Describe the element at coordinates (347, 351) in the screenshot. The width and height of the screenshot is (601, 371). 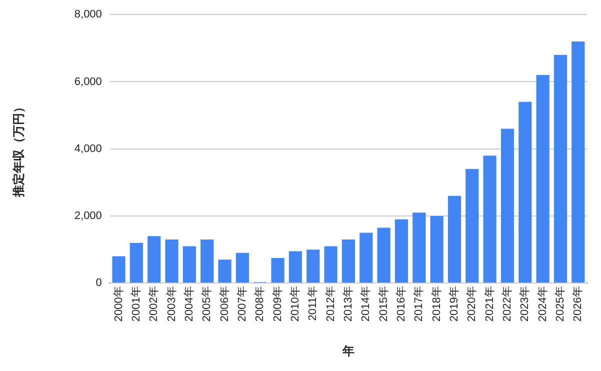
I see `x-axis-title: 年` at that location.